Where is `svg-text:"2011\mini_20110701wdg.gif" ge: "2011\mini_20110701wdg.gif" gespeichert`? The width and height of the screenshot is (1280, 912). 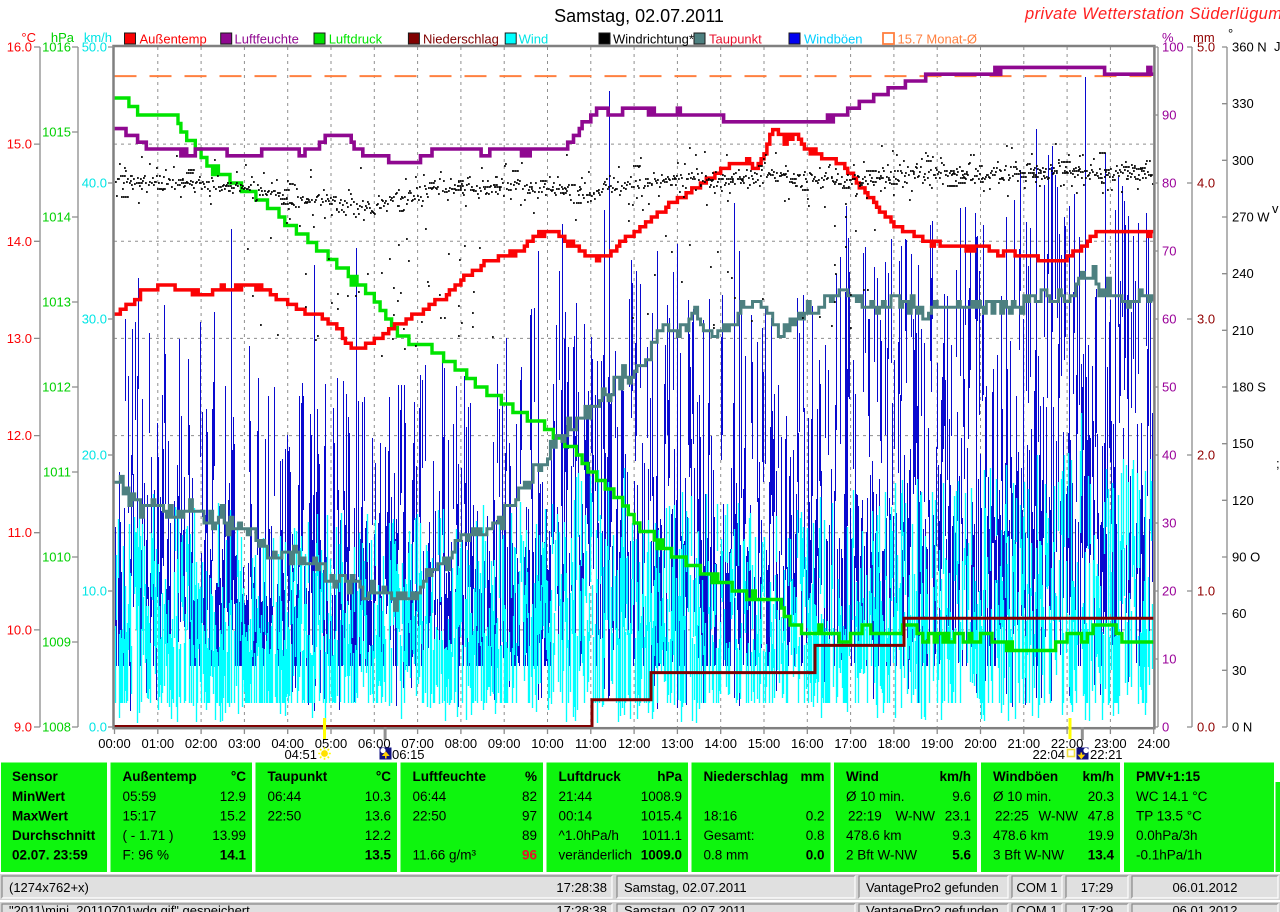
svg-text:"2011\mini_20110701wdg.gif" ge: "2011\mini_20110701wdg.gif" gespeichert is located at coordinates (129, 907).